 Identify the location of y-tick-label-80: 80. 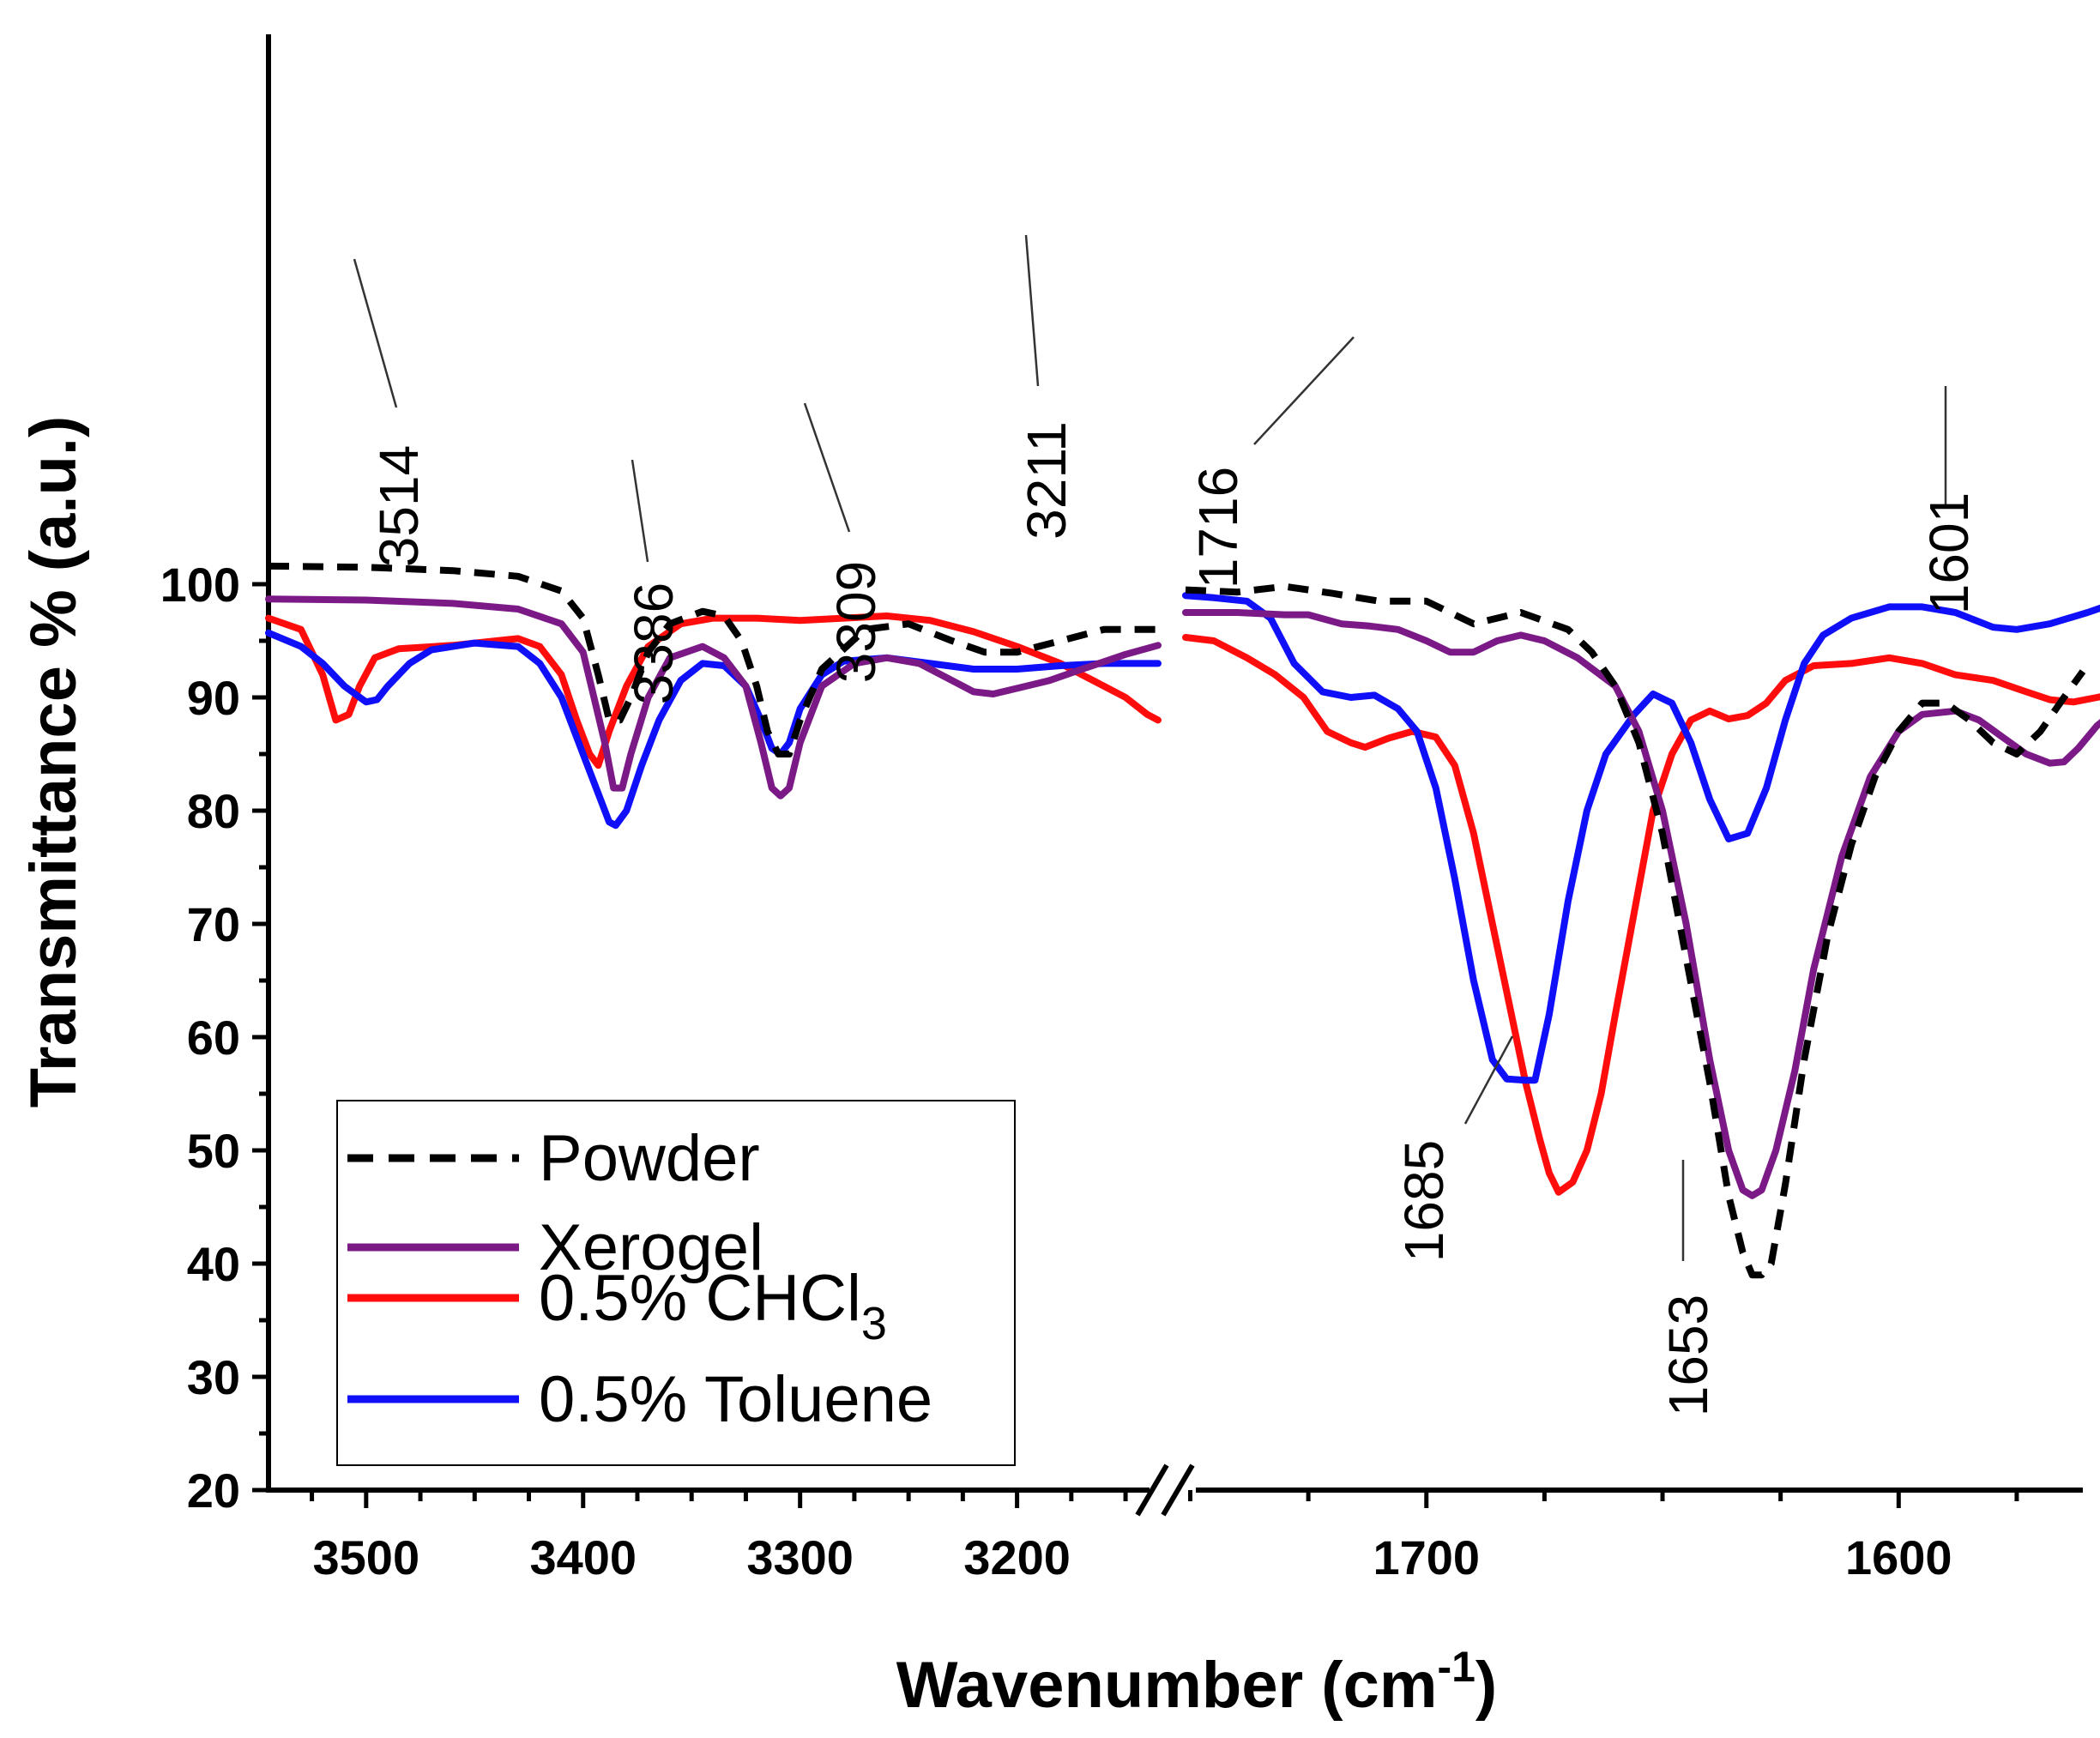
(213, 811).